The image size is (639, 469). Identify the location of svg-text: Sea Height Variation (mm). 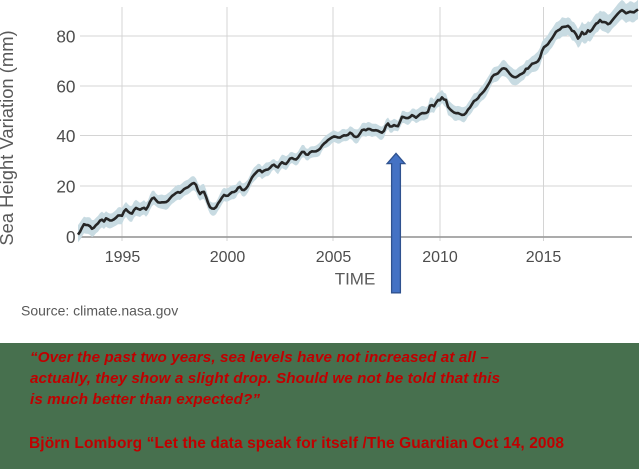
(8, 137).